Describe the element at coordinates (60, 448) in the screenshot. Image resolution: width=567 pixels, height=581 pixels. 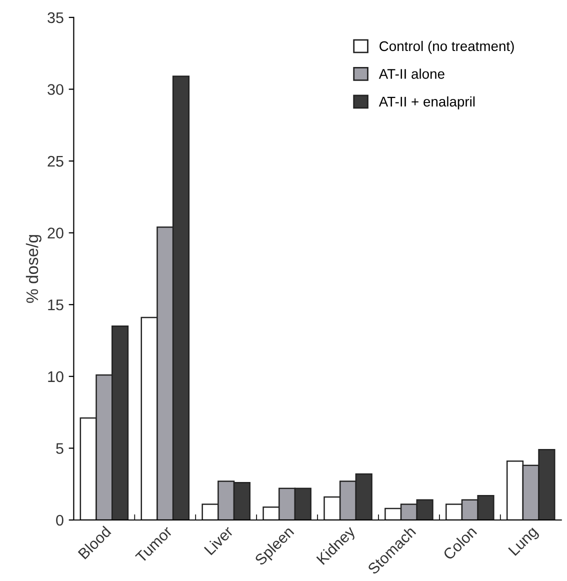
I see `y-tick-label: 5` at that location.